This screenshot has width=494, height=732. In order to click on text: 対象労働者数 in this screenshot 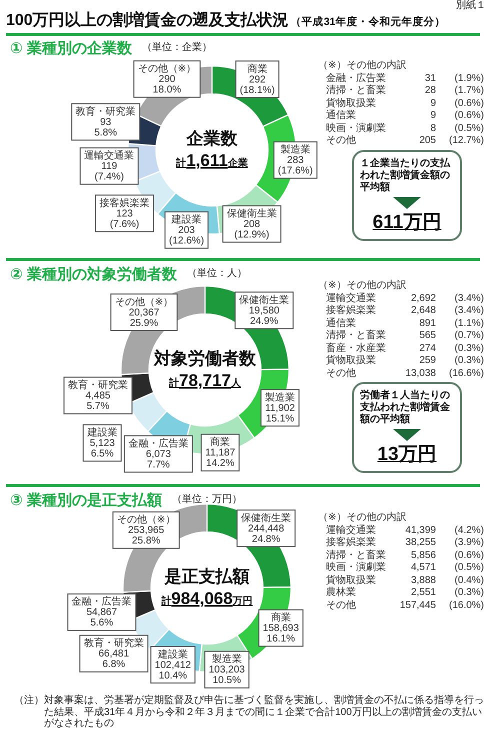, I will do `click(205, 358)`.